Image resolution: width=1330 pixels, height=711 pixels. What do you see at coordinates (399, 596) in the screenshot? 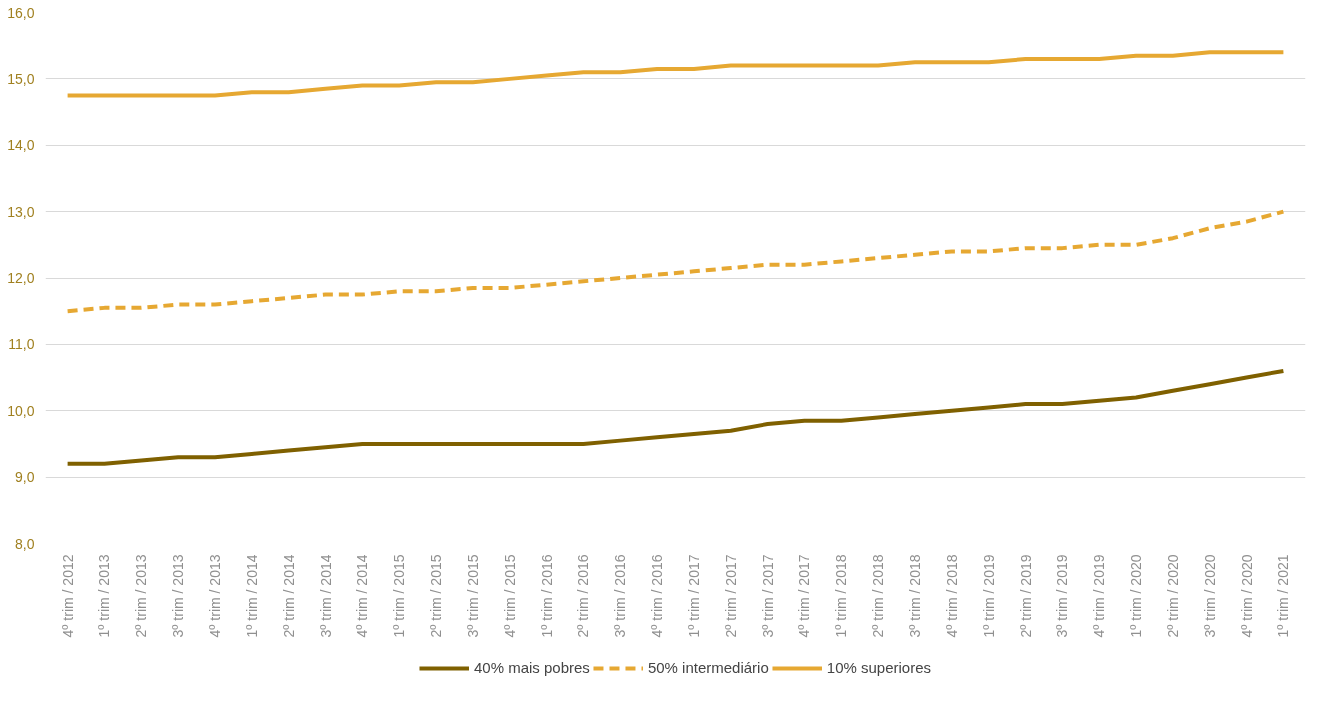
I see `x-tick-label: 1º trim / 2015` at bounding box center [399, 596].